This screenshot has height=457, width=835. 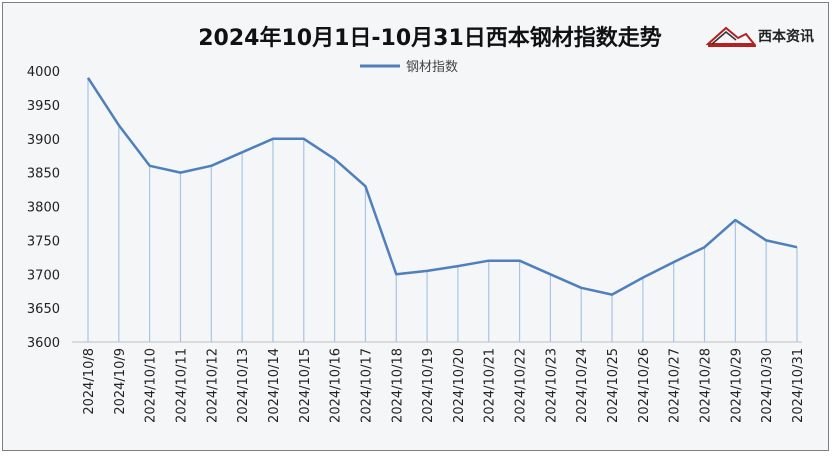 I want to click on y-tick-label: 3700, so click(x=43, y=275).